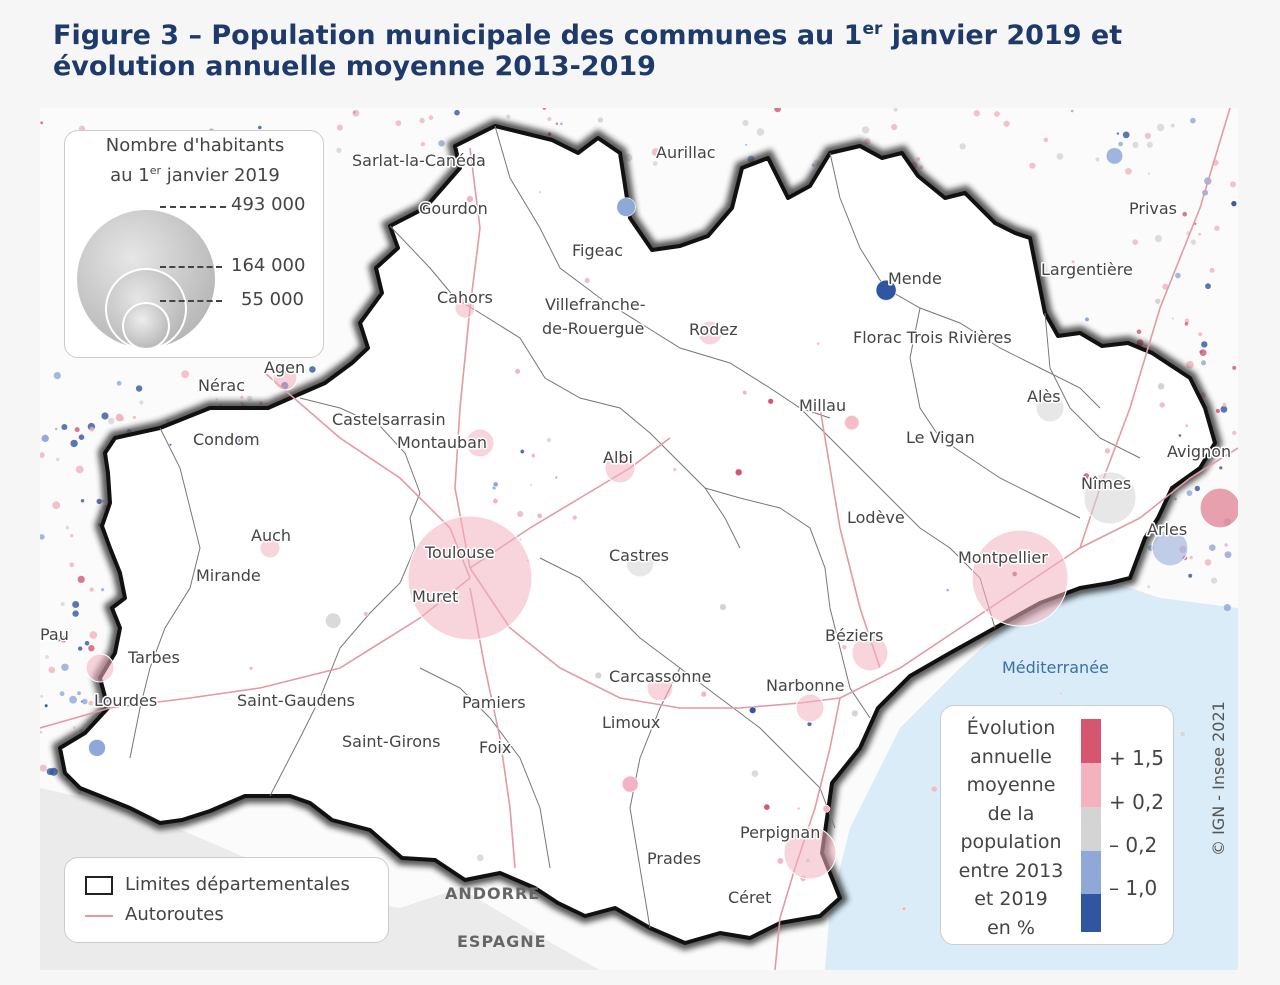 The image size is (1280, 985). I want to click on legend-label-motorways: Autoroutes, so click(174, 914).